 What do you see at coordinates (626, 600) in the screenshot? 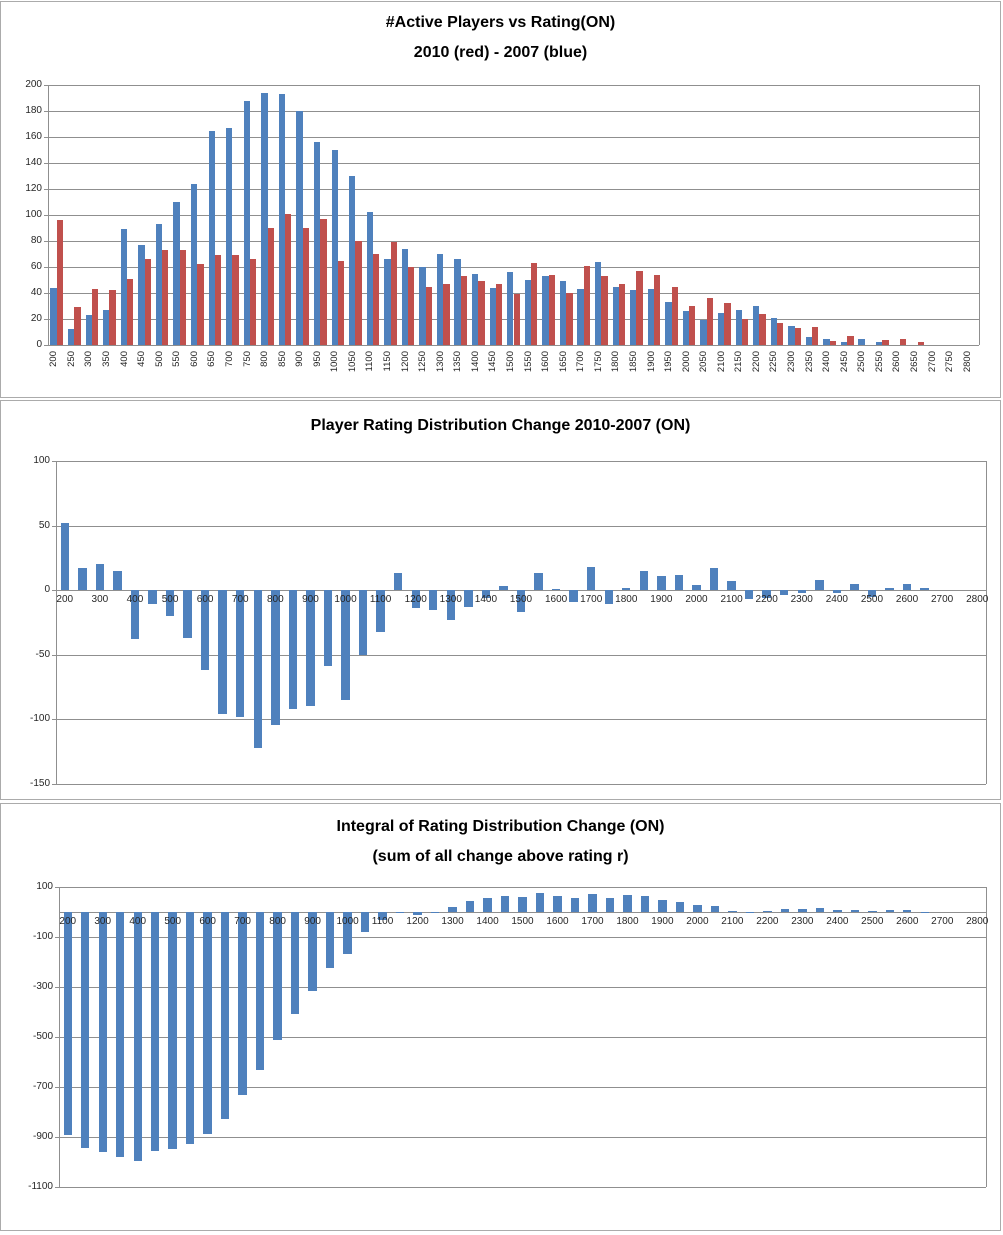
I see `x-axis-label-1800: 1800` at bounding box center [626, 600].